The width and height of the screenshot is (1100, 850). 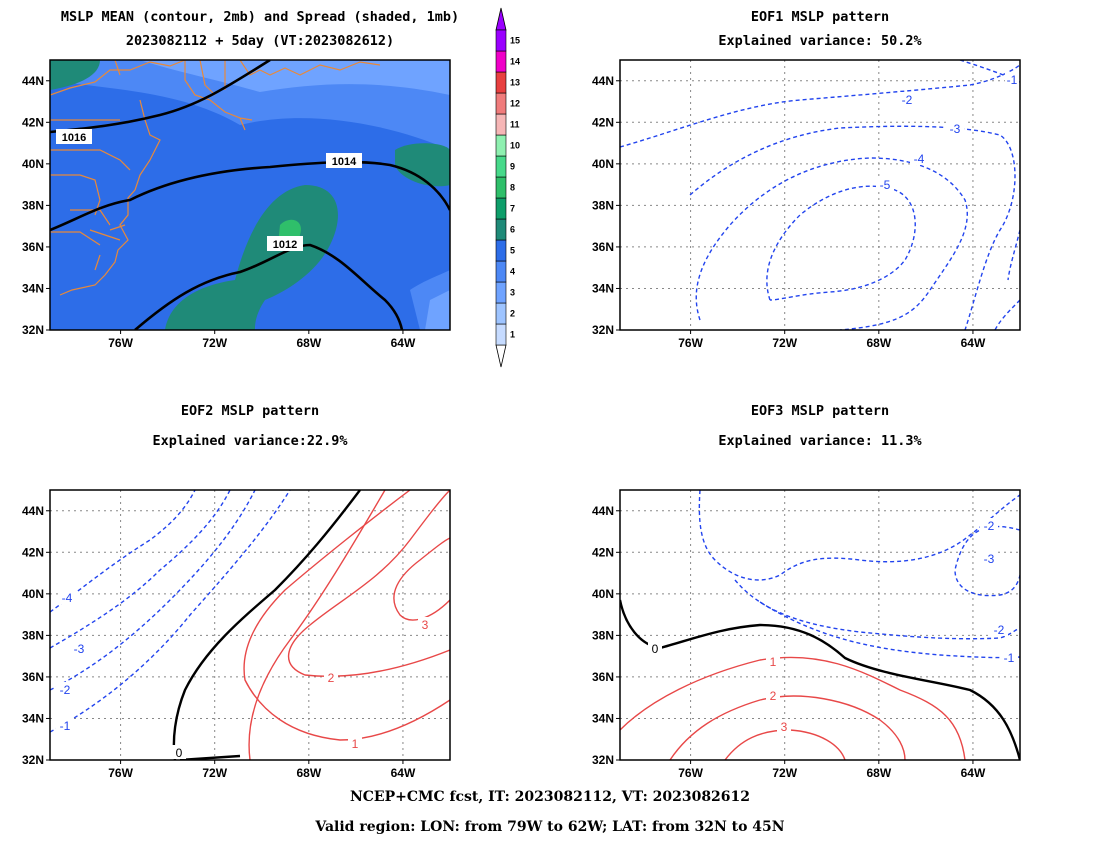 What do you see at coordinates (74, 138) in the screenshot?
I see `contour-label-1016: 1016` at bounding box center [74, 138].